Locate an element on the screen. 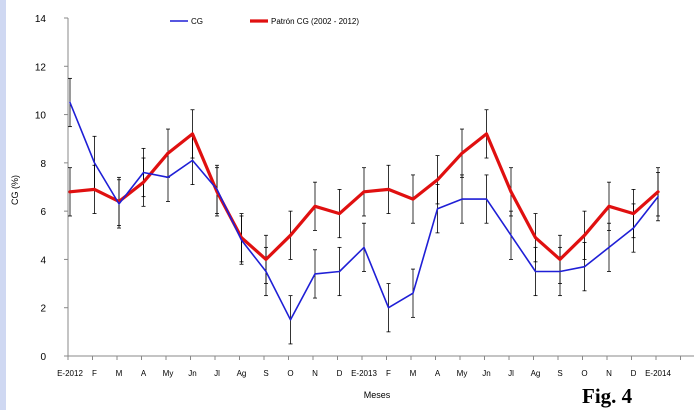 This screenshot has width=699, height=410. y-tick-label: 4 is located at coordinates (43, 260).